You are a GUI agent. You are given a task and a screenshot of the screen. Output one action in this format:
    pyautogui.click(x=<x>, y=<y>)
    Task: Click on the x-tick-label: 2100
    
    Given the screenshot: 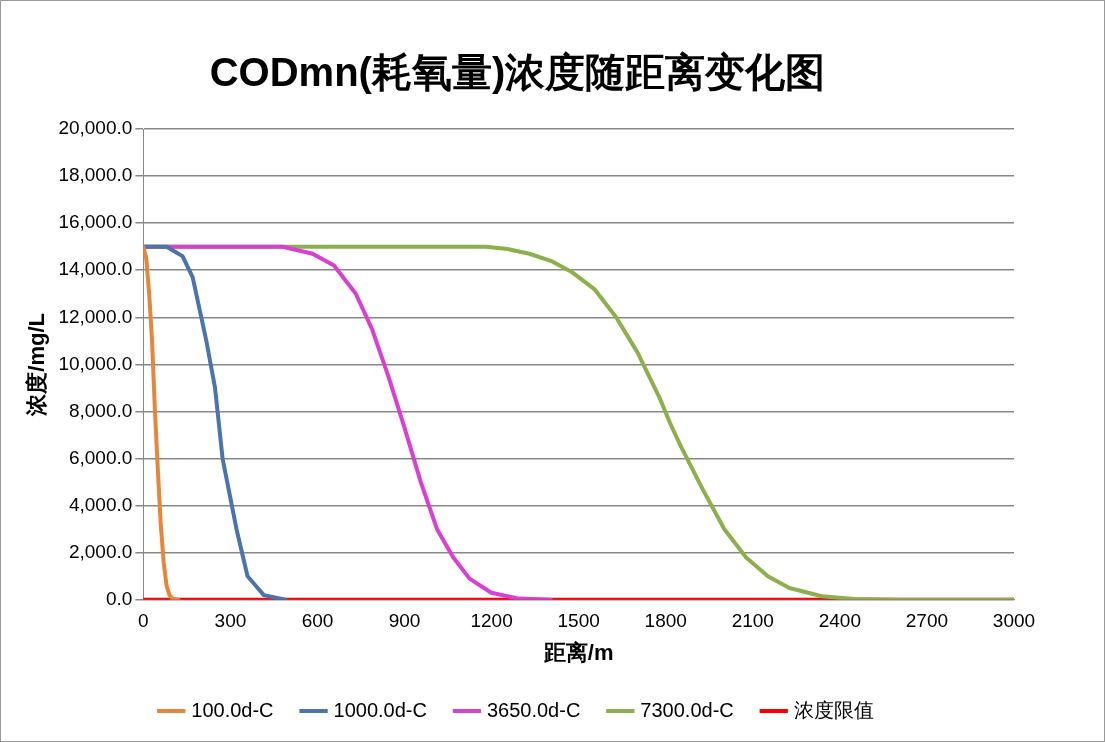 What is the action you would take?
    pyautogui.click(x=752, y=621)
    